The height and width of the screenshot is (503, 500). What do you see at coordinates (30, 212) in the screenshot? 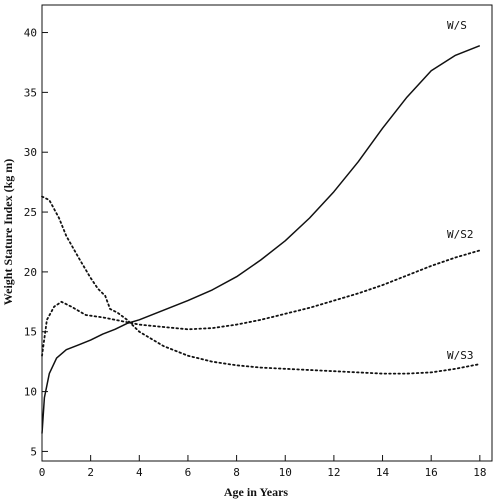
I see `y-tick-label: 25` at bounding box center [30, 212].